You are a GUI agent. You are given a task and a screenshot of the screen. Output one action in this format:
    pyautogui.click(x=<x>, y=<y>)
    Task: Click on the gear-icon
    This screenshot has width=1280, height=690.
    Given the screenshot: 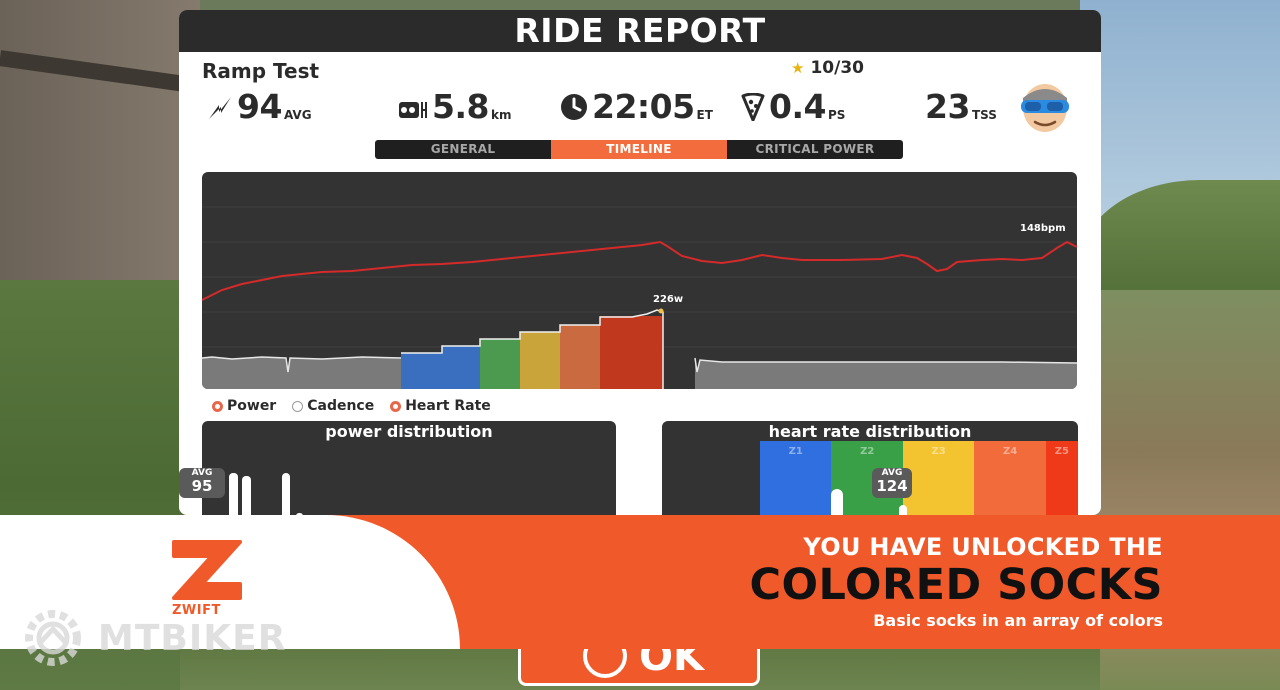 What is the action you would take?
    pyautogui.click(x=53, y=638)
    